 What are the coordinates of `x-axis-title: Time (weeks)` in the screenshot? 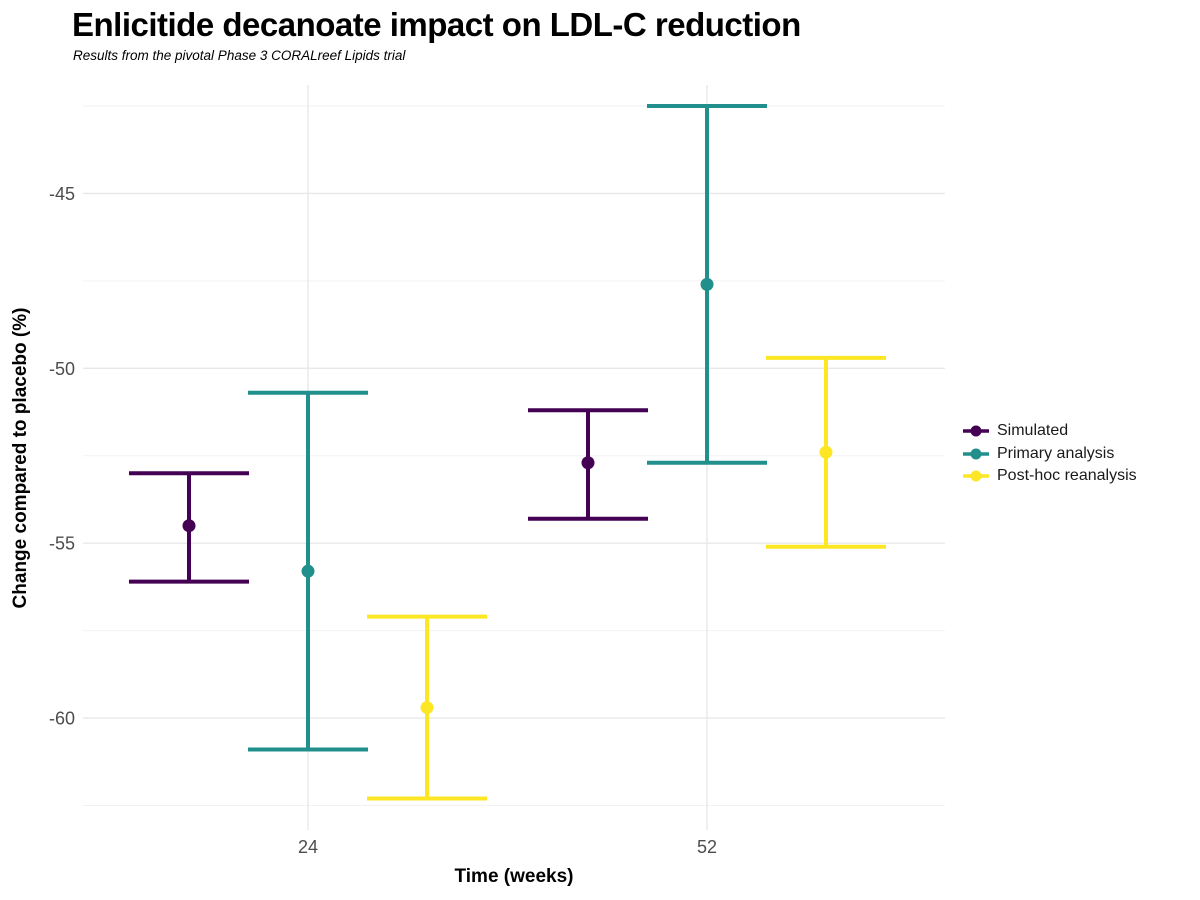 It's located at (514, 876).